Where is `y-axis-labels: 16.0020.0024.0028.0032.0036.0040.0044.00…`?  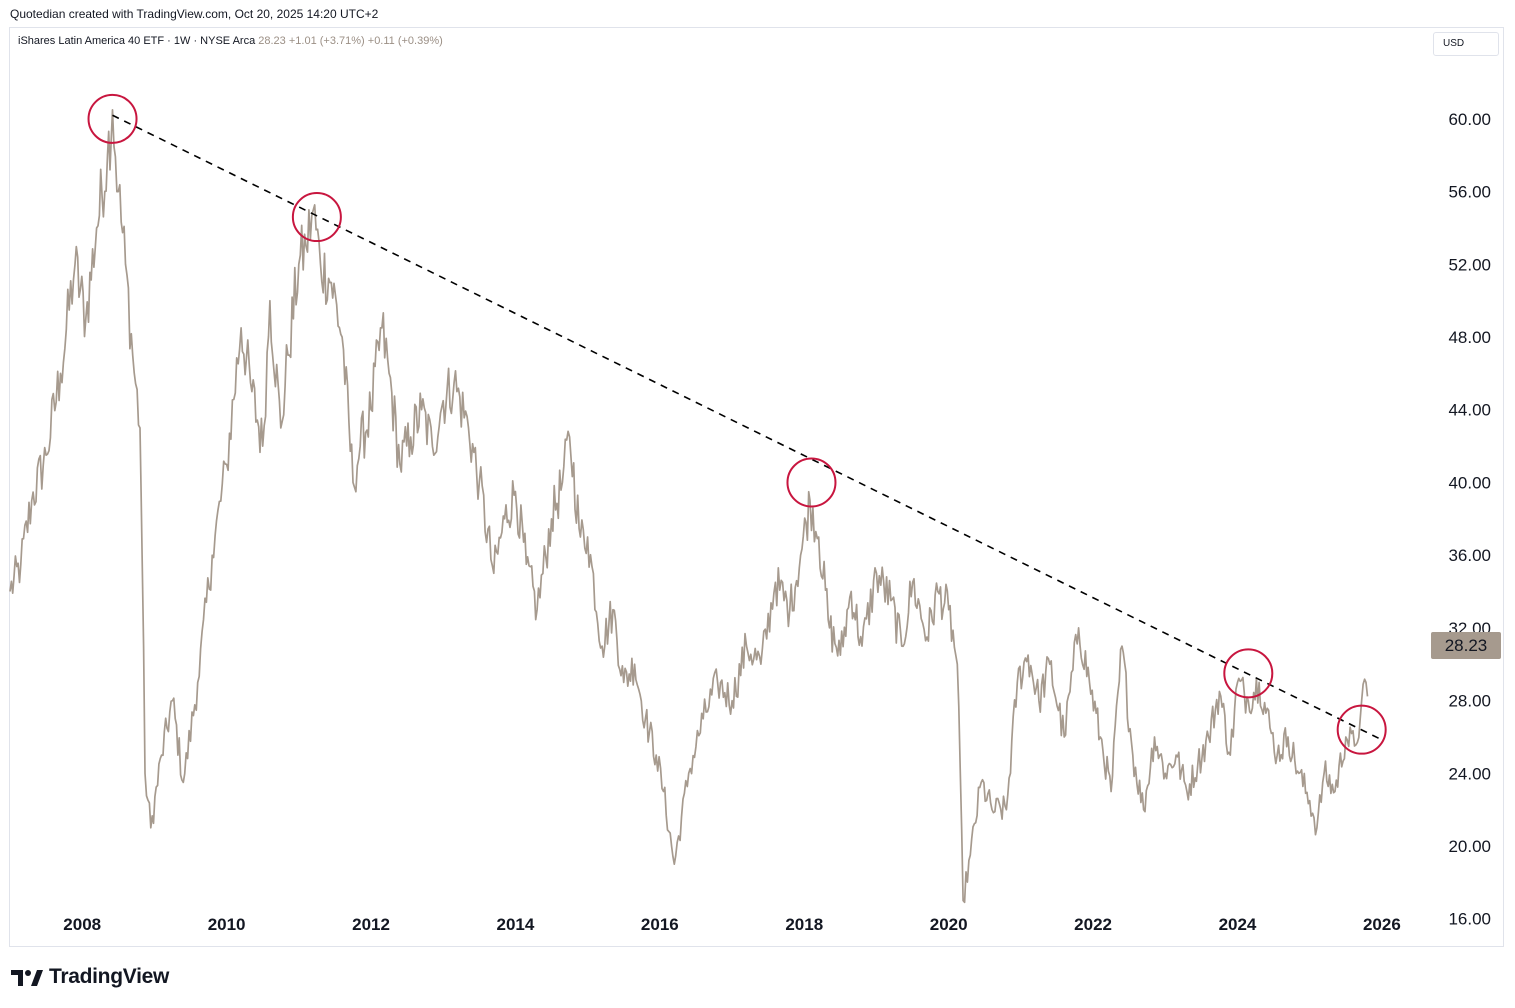
y-axis-labels: 16.0020.0024.0028.0032.0036.0040.0044.00… is located at coordinates (1469, 519).